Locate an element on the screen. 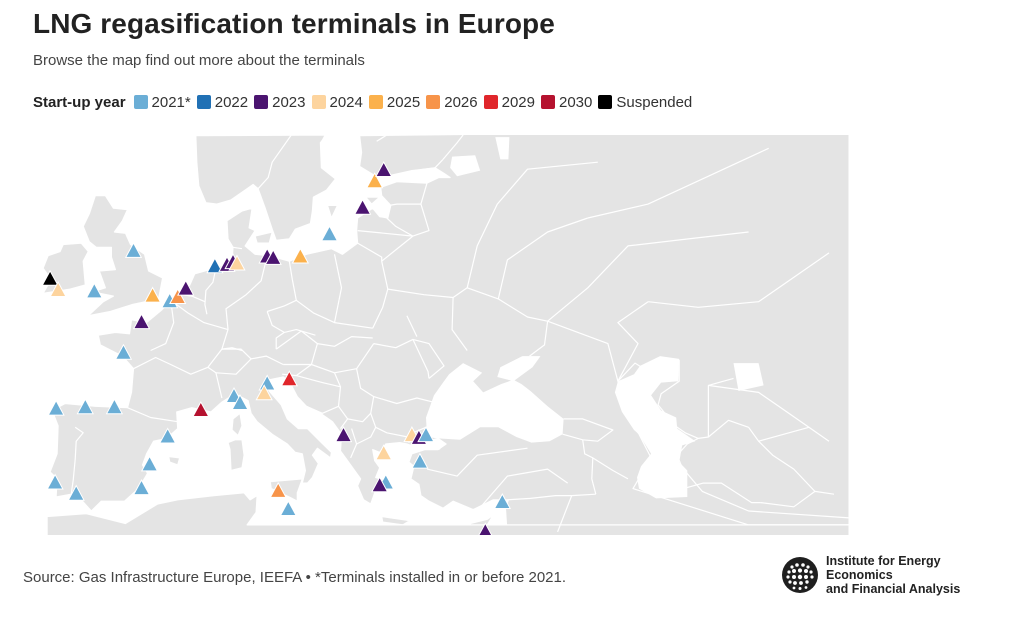 Image resolution: width=1024 pixels, height=621 pixels. legend-label: 2024 is located at coordinates (346, 102).